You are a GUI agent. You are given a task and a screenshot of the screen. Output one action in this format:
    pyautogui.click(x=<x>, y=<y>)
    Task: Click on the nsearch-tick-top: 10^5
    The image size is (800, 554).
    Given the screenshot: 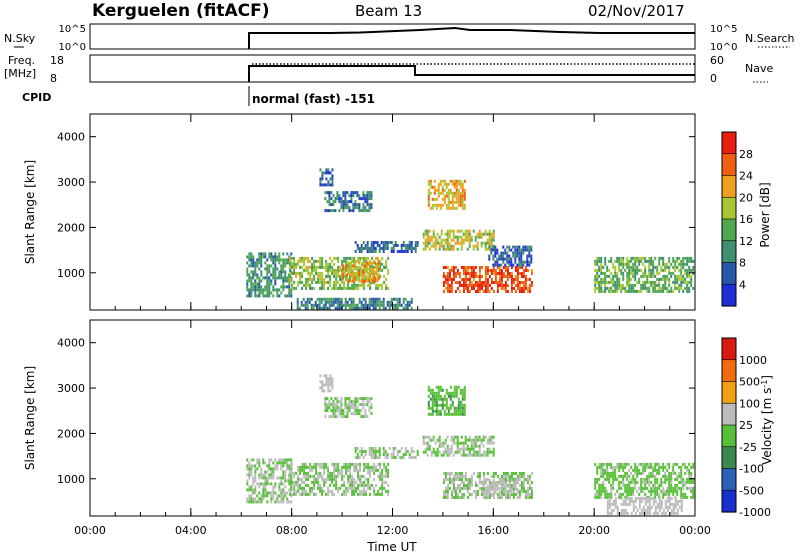 What is the action you would take?
    pyautogui.click(x=723, y=29)
    